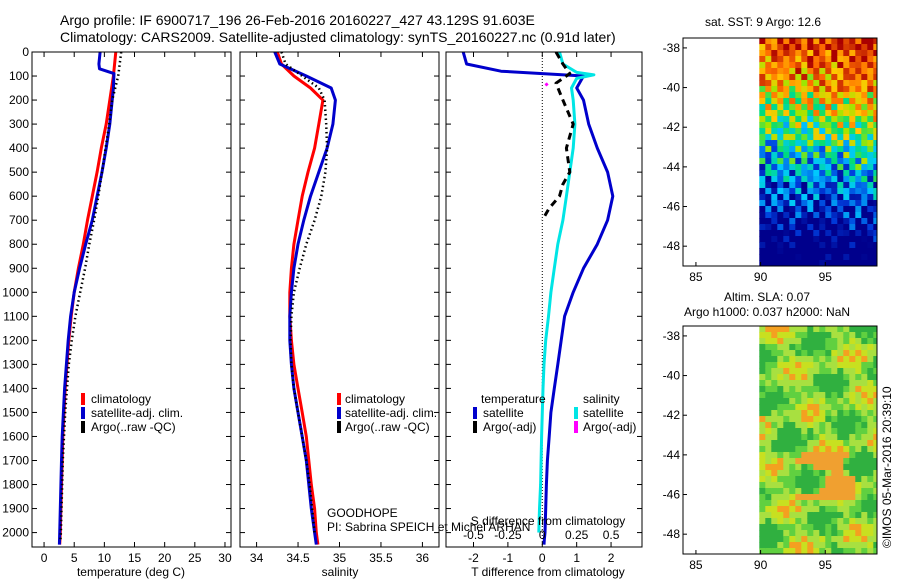 This screenshot has height=580, width=900. What do you see at coordinates (105, 558) in the screenshot?
I see `x-tick-label: 10` at bounding box center [105, 558].